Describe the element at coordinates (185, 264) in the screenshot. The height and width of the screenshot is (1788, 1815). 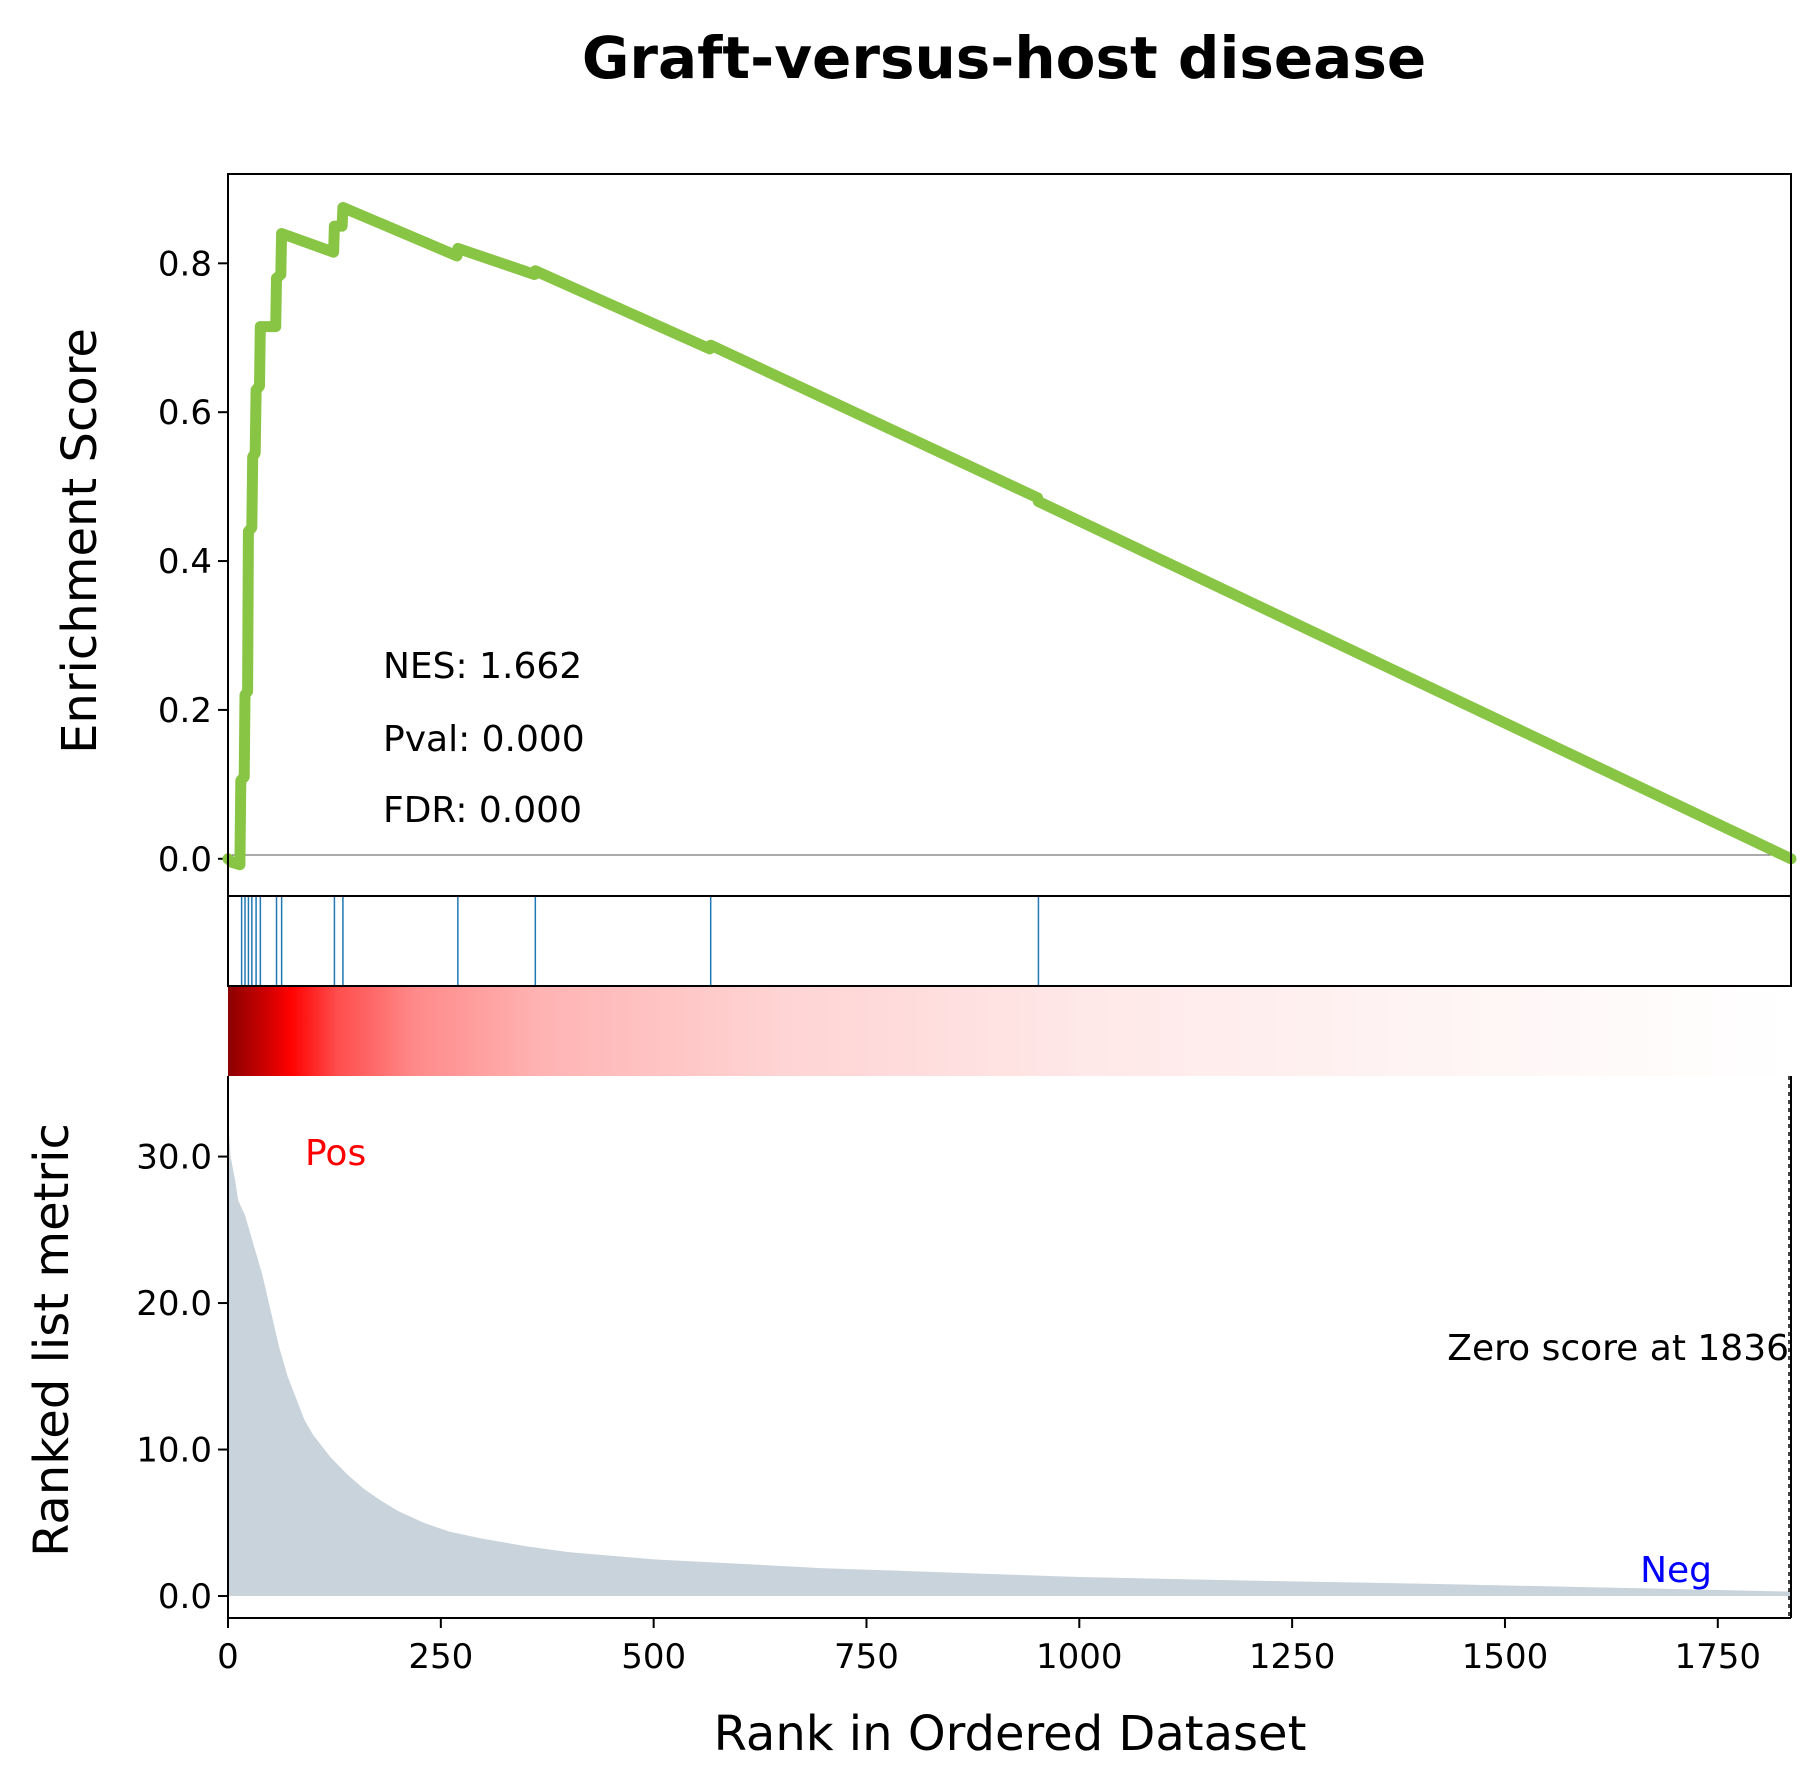
I see `es-y-tick-label: 0.8` at that location.